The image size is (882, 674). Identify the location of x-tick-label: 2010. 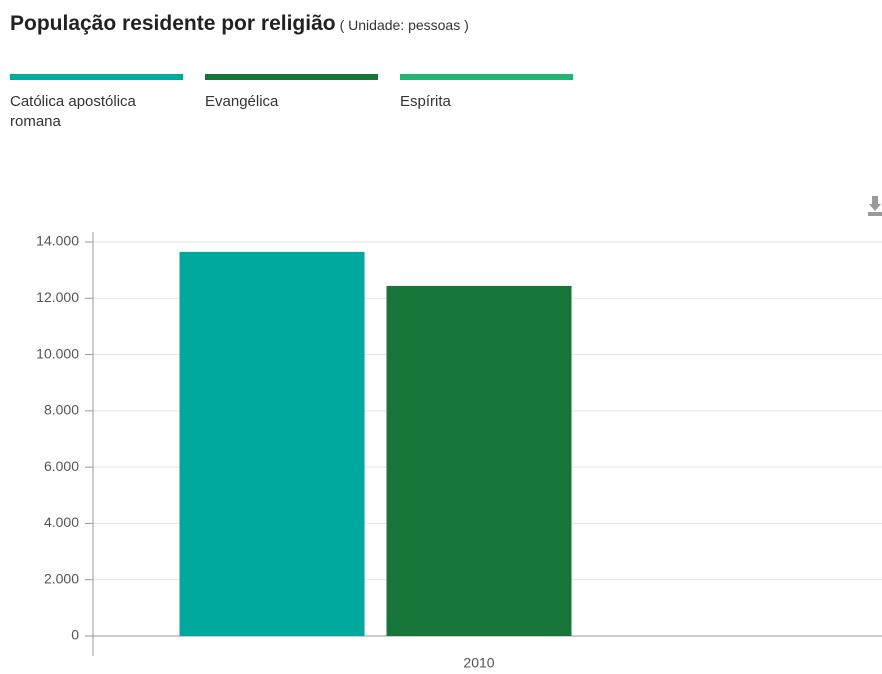
(478, 663).